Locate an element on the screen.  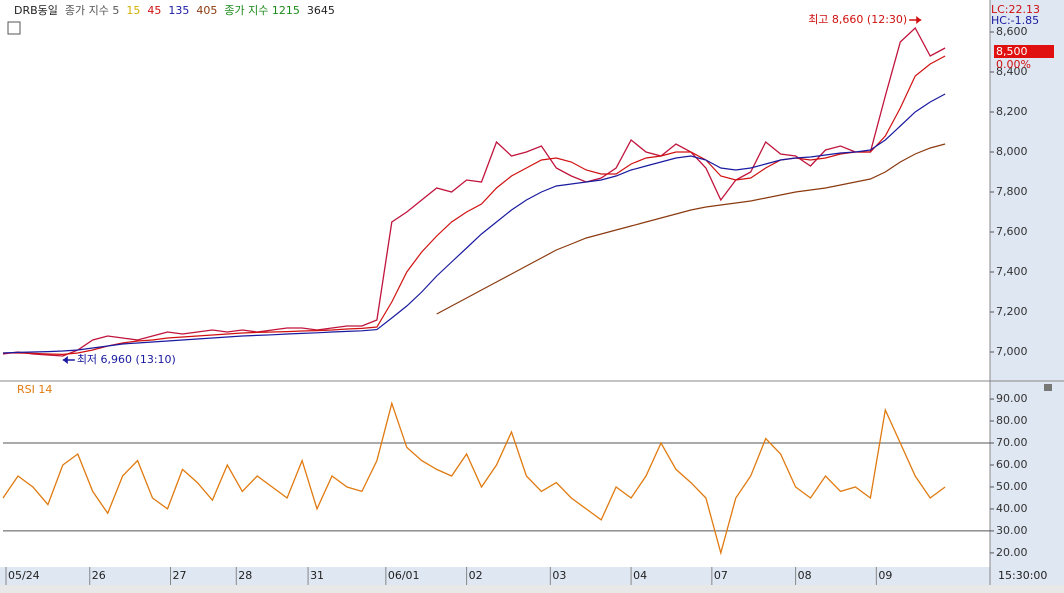
x-axis-bg is located at coordinates (532, 576).